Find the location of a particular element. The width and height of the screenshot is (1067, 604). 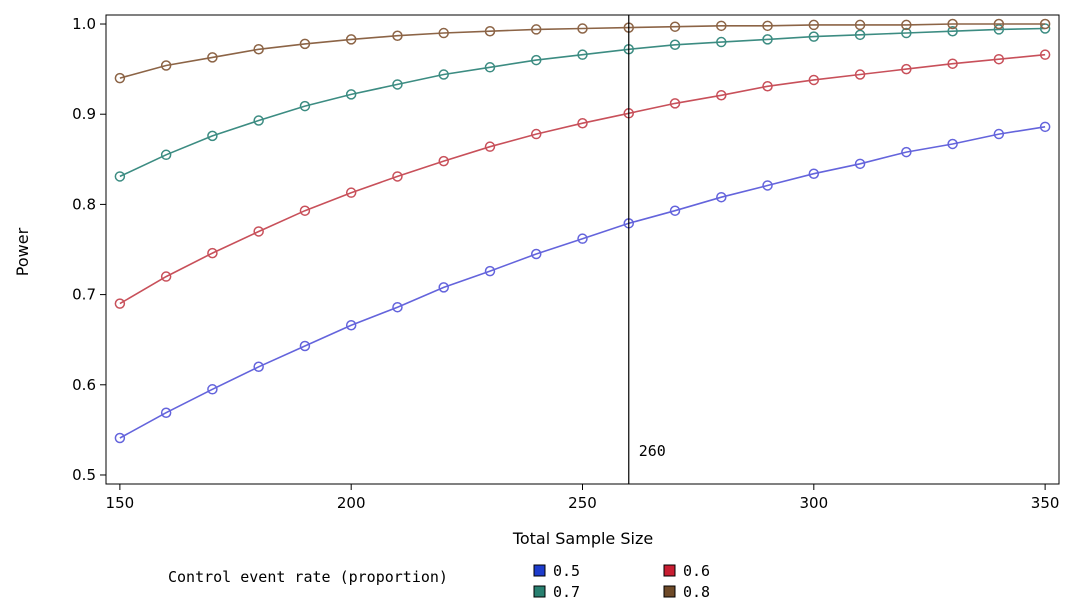

x-tick-label: 350 is located at coordinates (1045, 503).